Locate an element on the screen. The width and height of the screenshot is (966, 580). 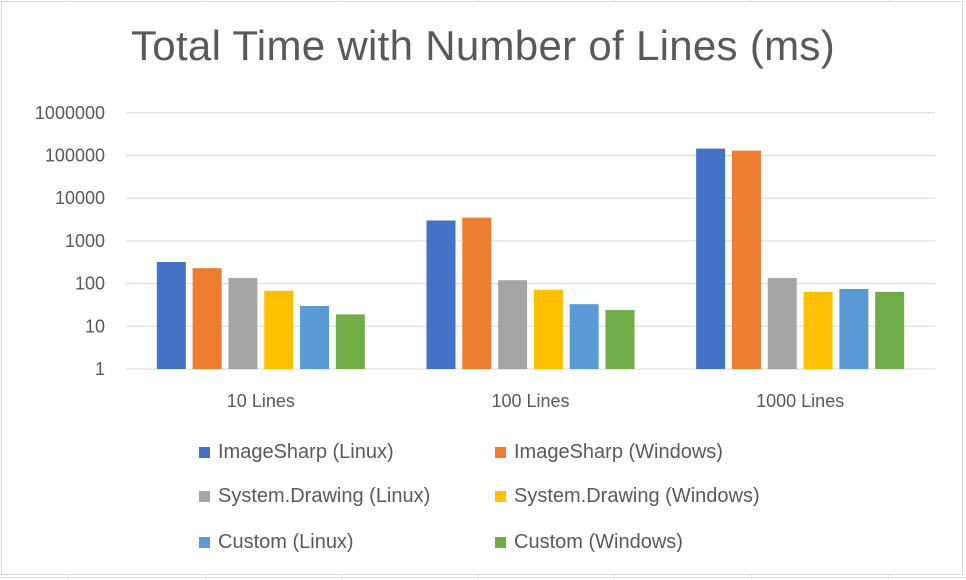
y-tick-label: 1 is located at coordinates (100, 369).